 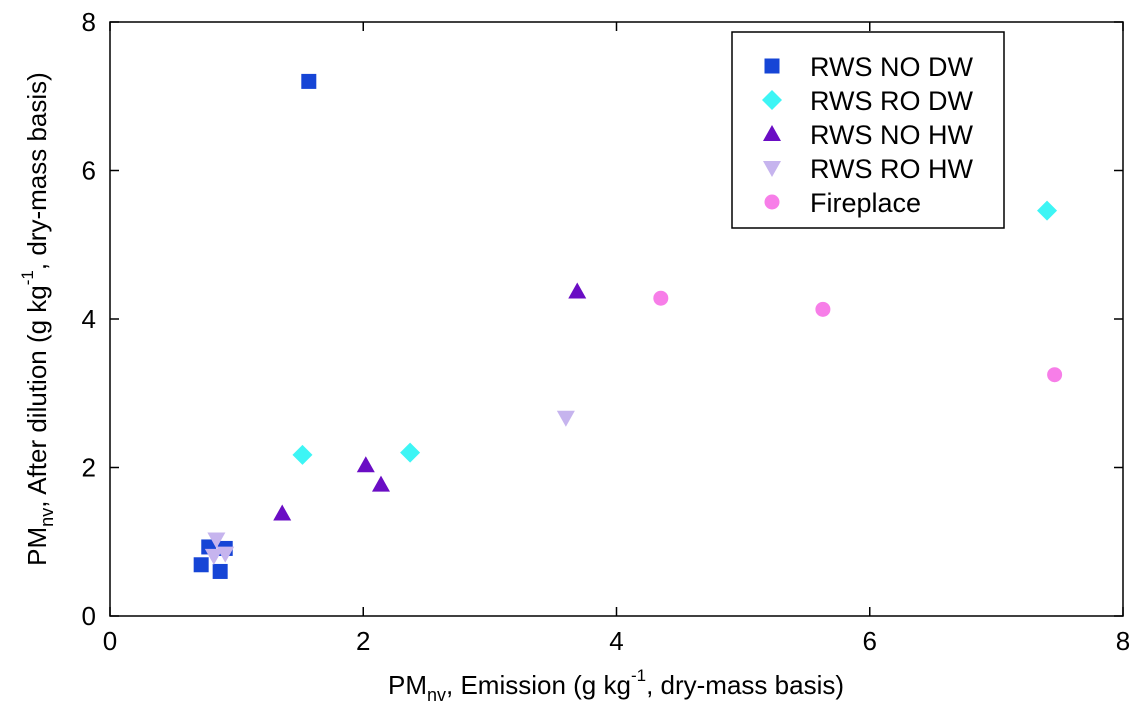 What do you see at coordinates (870, 641) in the screenshot?
I see `x-tick-label: 6` at bounding box center [870, 641].